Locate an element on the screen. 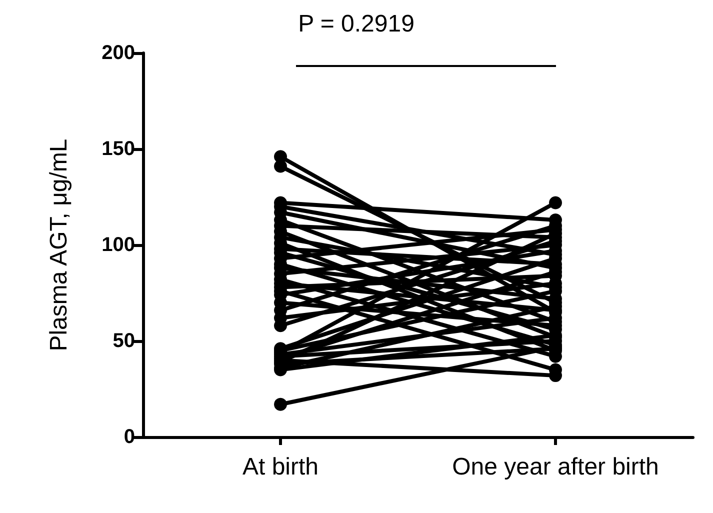 The image size is (713, 513). y-tick-label: 100 is located at coordinates (118, 245).